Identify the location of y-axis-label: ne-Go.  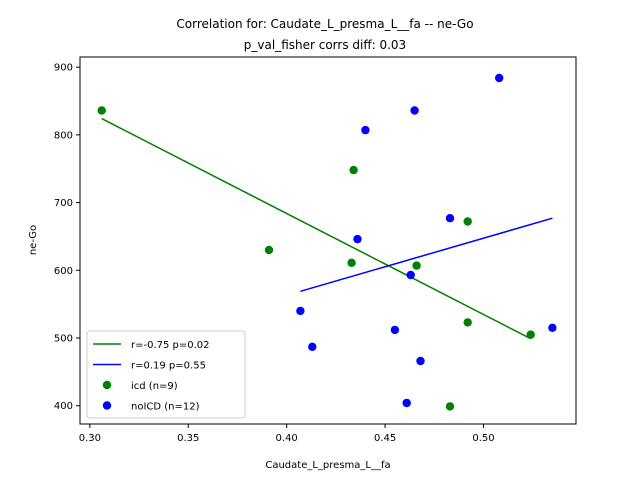
(33, 240).